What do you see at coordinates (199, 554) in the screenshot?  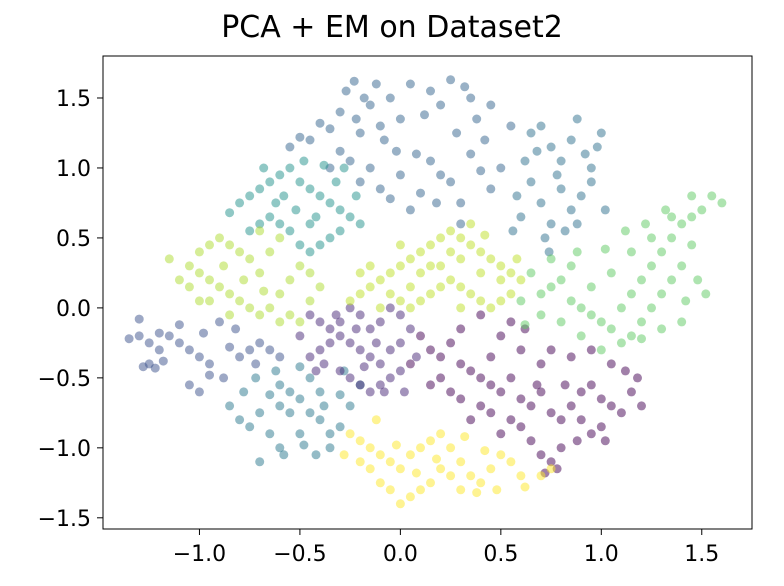 I see `x-tick-label: −1.0` at bounding box center [199, 554].